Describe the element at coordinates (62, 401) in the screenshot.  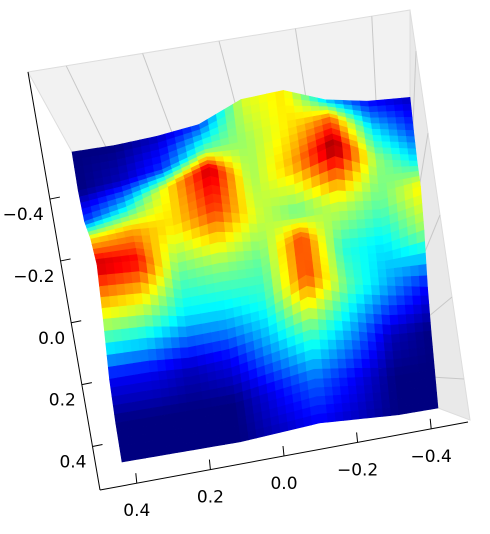
I see `y-tick-label: 0.2` at that location.